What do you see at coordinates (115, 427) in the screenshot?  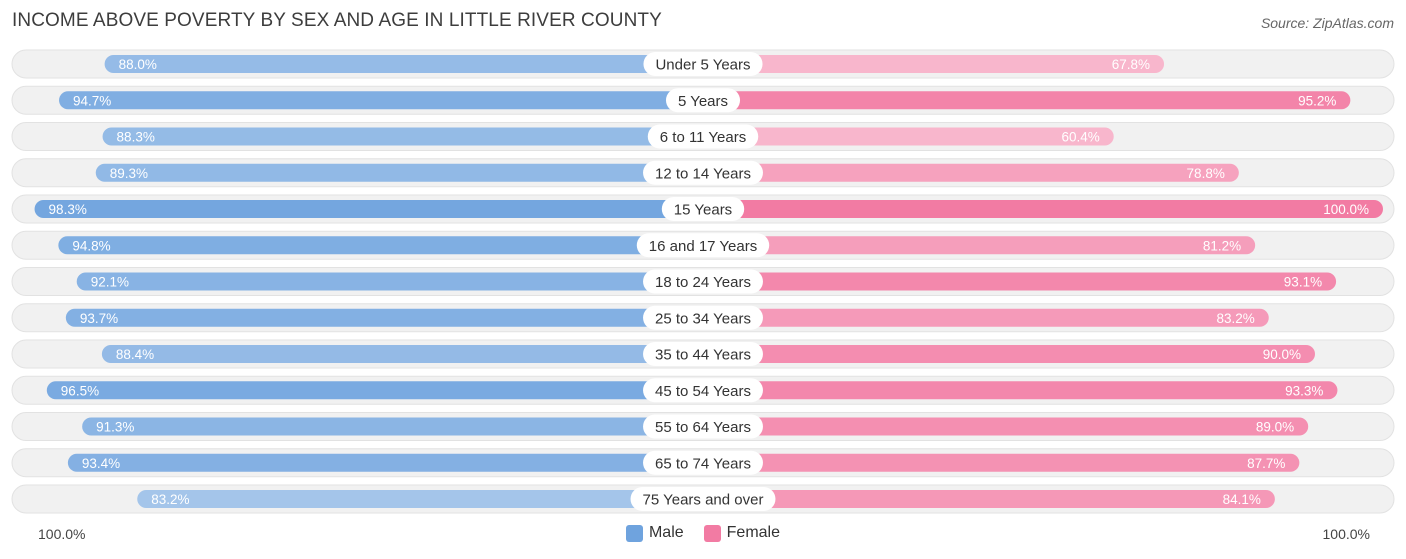 I see `bar-label-male: 91.3%` at bounding box center [115, 427].